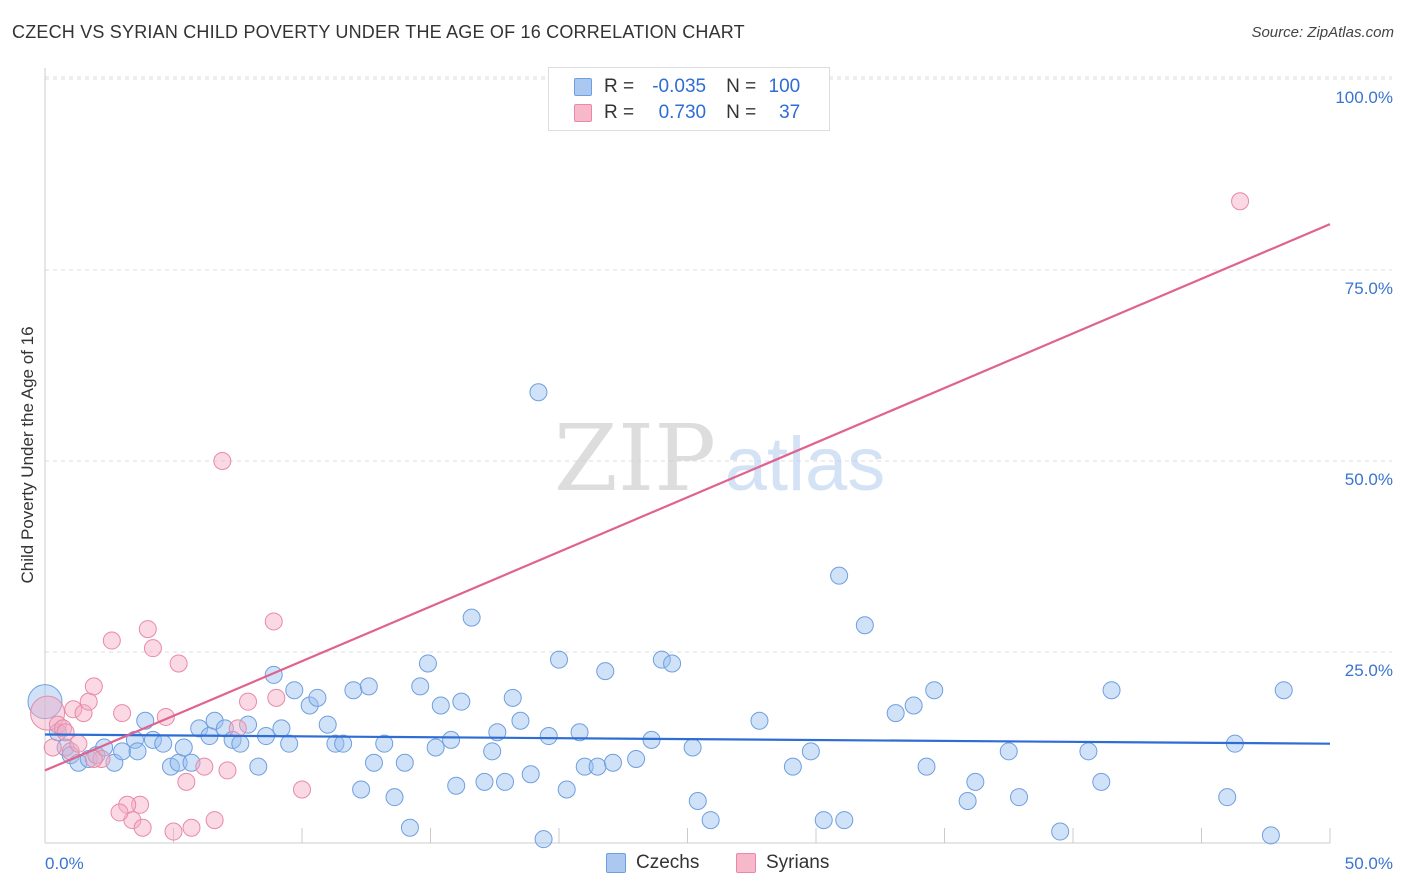 The width and height of the screenshot is (1406, 892). Describe the element at coordinates (746, 863) in the screenshot. I see `syrian-legend-swatch` at that location.